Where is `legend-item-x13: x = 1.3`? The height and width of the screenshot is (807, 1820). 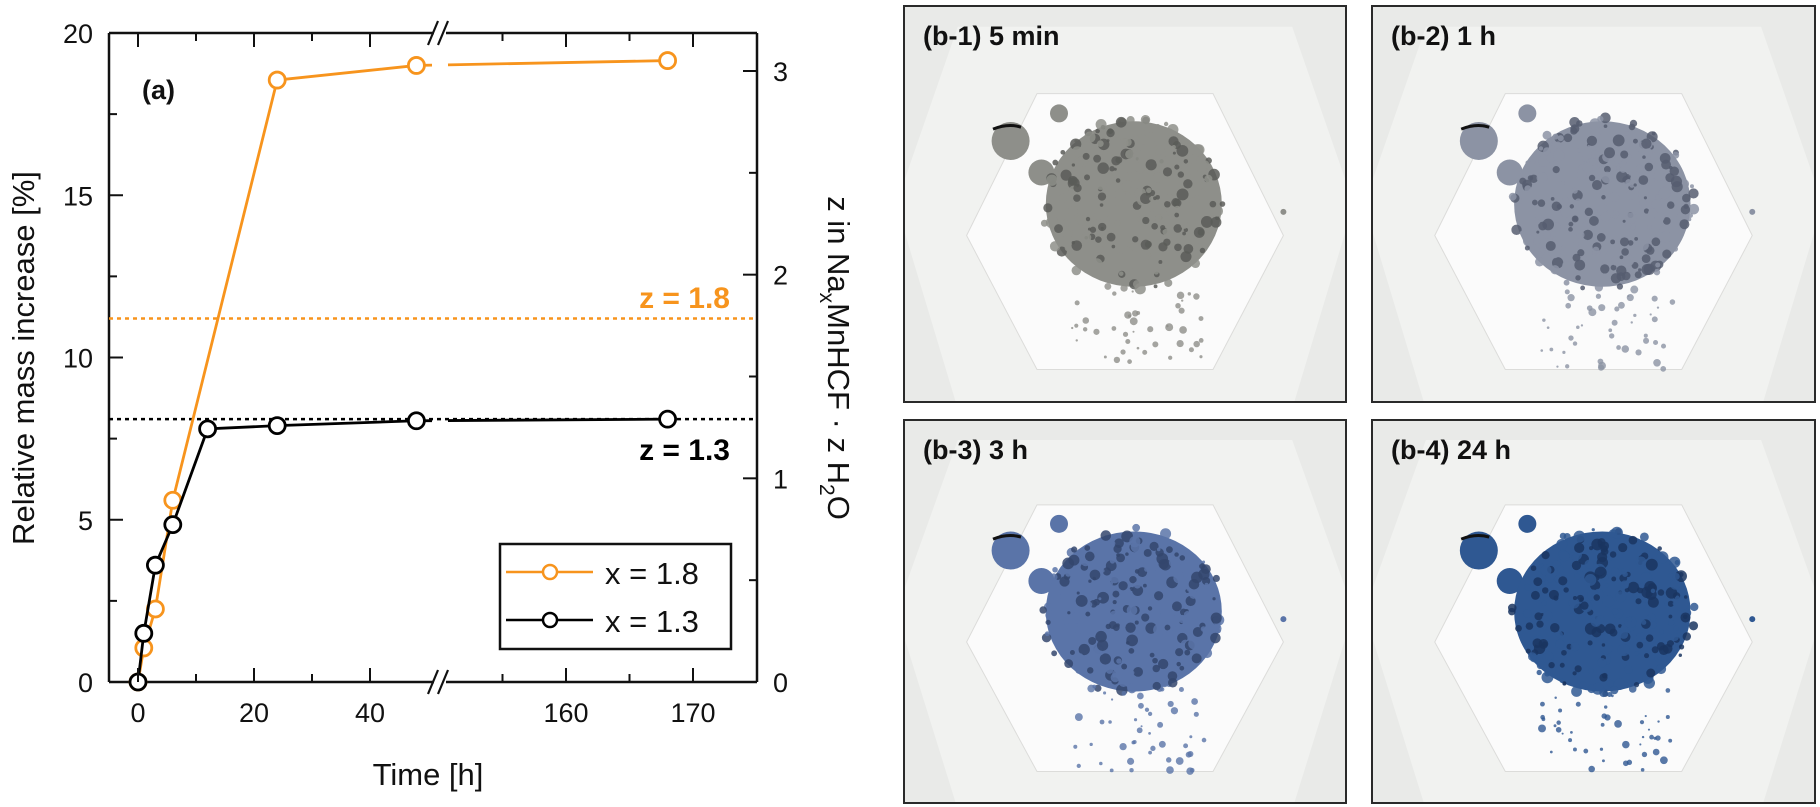
legend-item-x13: x = 1.3 is located at coordinates (602, 621).